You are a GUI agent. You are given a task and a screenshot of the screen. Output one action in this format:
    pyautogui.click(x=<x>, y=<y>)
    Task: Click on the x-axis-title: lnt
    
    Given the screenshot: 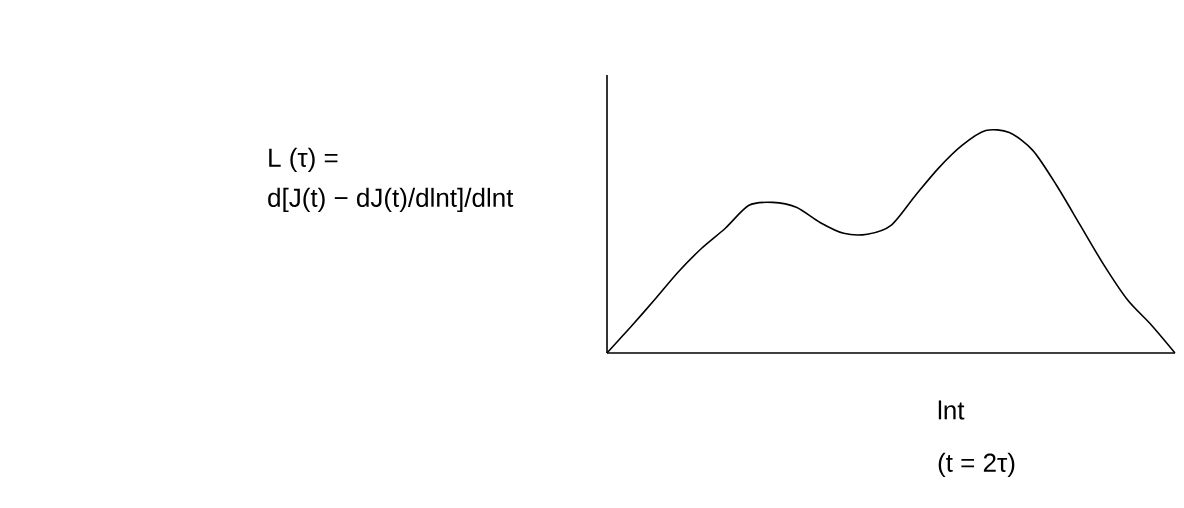 What is the action you would take?
    pyautogui.click(x=951, y=410)
    